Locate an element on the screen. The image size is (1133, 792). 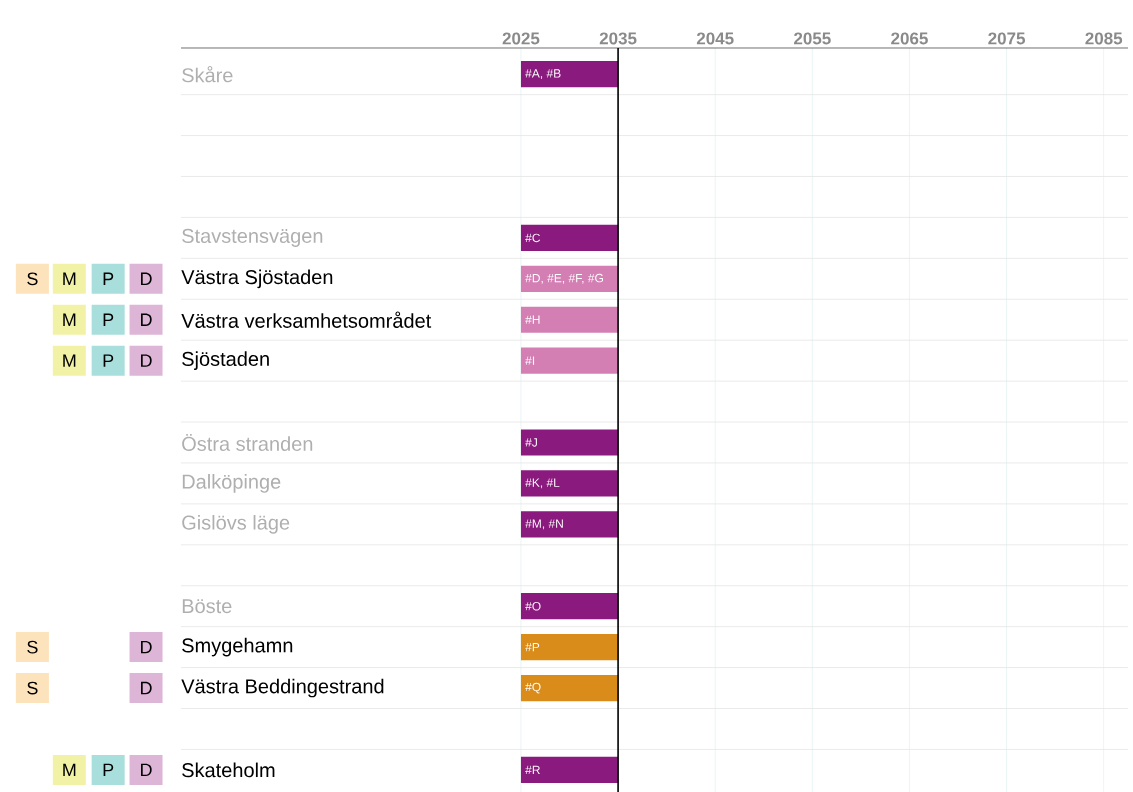
x-tick-label: 2075 is located at coordinates (1007, 38).